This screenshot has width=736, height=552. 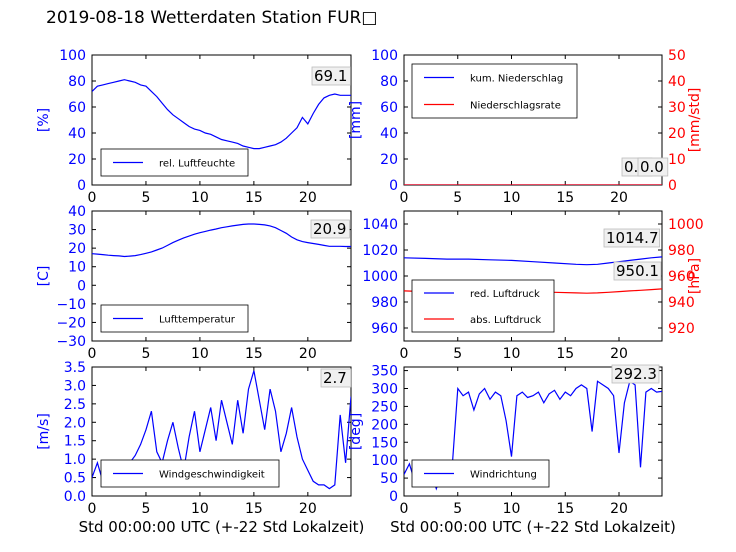 I want to click on y2-tick-label: 960, so click(x=681, y=277).